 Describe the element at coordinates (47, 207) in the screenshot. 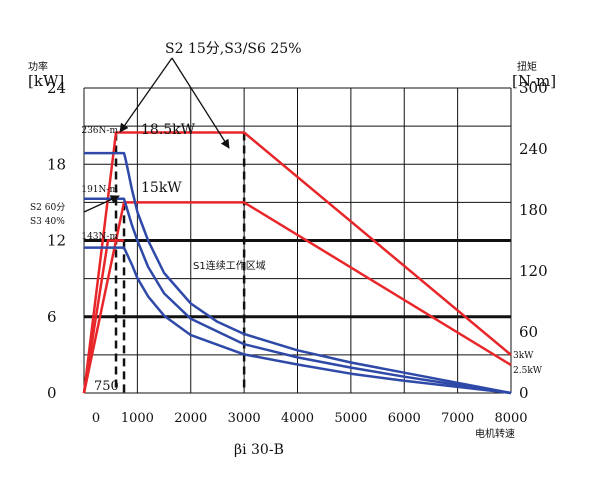

I see `label-s2-60: S2 60分` at that location.